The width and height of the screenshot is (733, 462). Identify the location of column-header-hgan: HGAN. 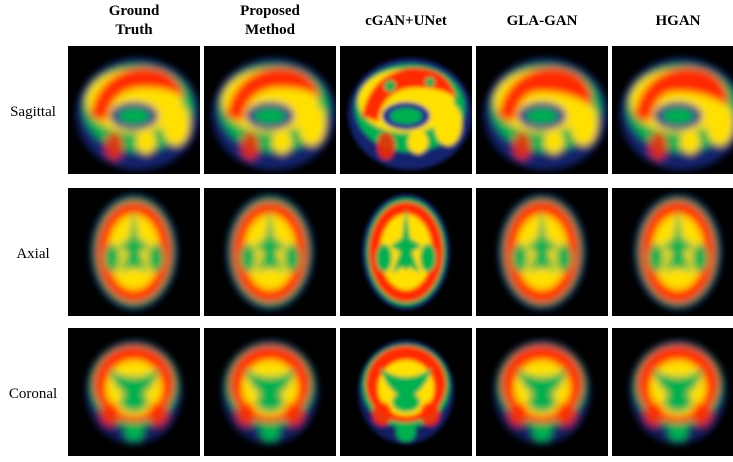
(678, 21).